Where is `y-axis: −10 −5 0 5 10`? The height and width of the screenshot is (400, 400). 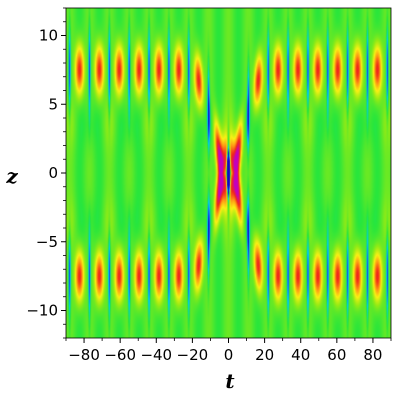
y-axis: −10 −5 0 5 10 is located at coordinates (46, 173).